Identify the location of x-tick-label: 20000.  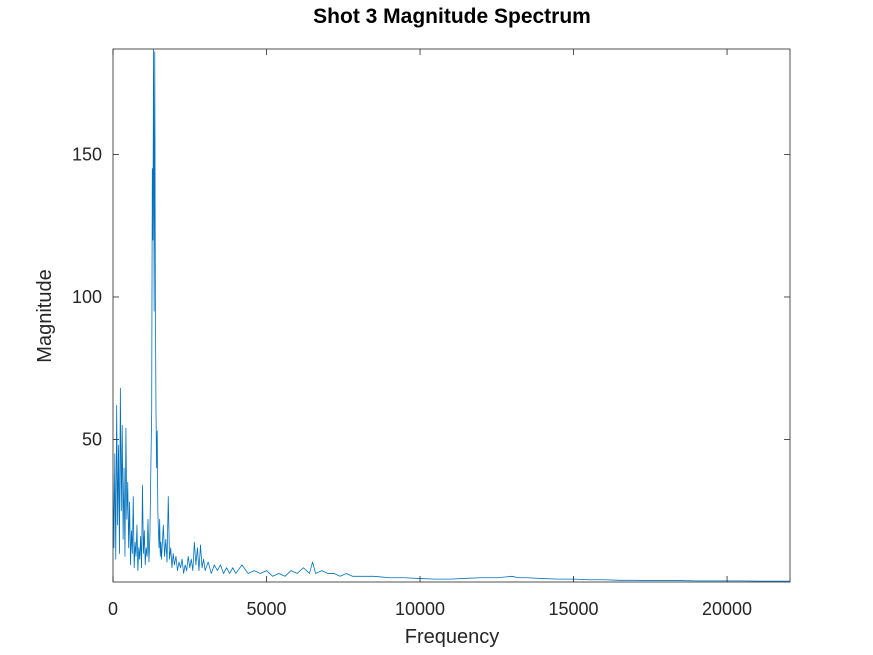
(727, 609).